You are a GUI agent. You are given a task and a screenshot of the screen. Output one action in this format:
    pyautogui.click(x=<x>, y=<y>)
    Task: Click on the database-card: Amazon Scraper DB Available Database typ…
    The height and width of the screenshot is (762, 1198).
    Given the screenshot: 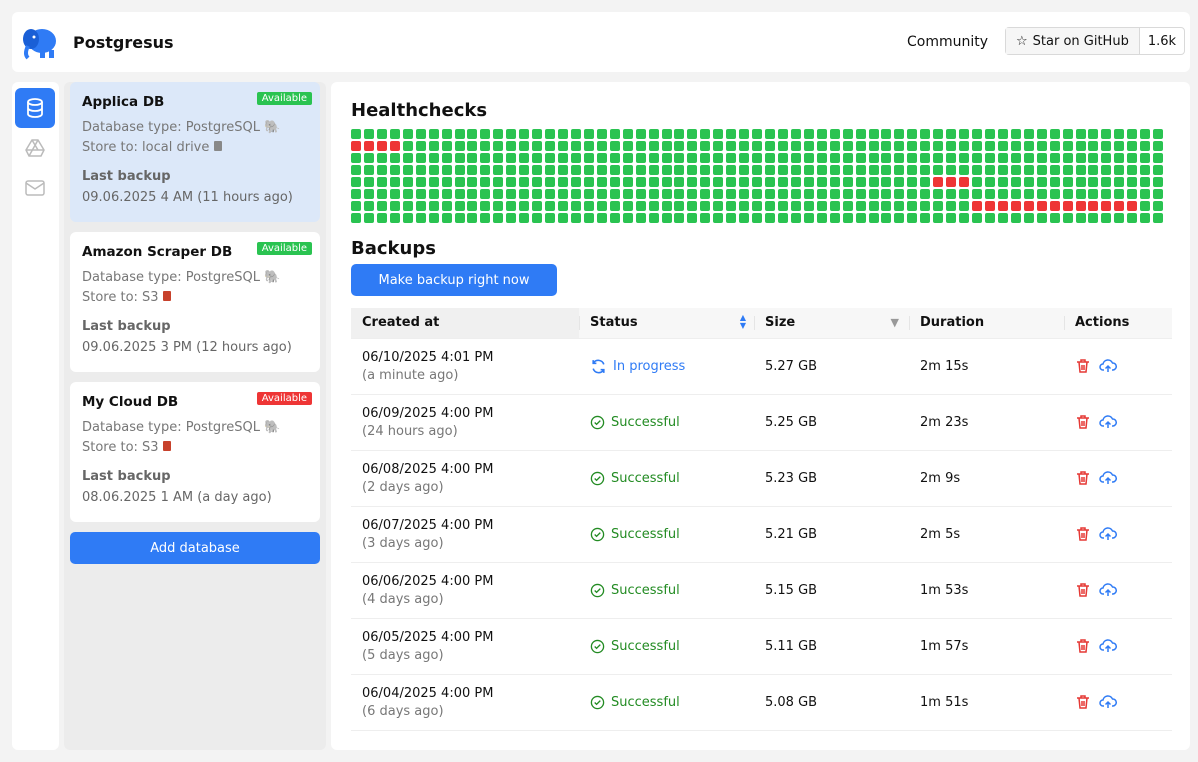 What is the action you would take?
    pyautogui.click(x=195, y=302)
    